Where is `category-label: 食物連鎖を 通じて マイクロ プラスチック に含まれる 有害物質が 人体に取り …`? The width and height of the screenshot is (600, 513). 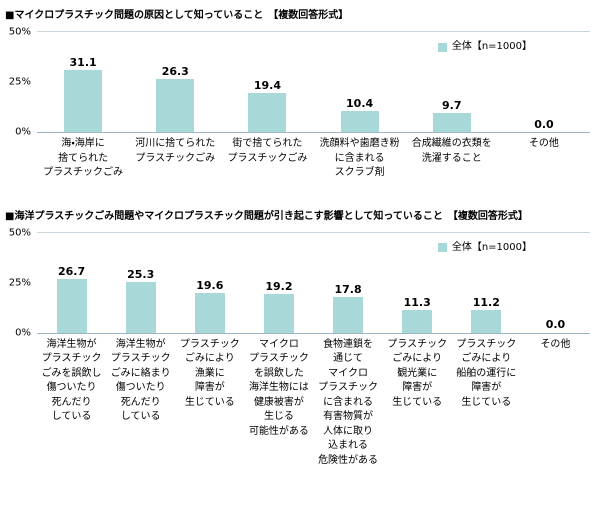 category-label: 食物連鎖を 通じて マイクロ プラスチック に含まれる 有害物質が 人体に取り … is located at coordinates (348, 402).